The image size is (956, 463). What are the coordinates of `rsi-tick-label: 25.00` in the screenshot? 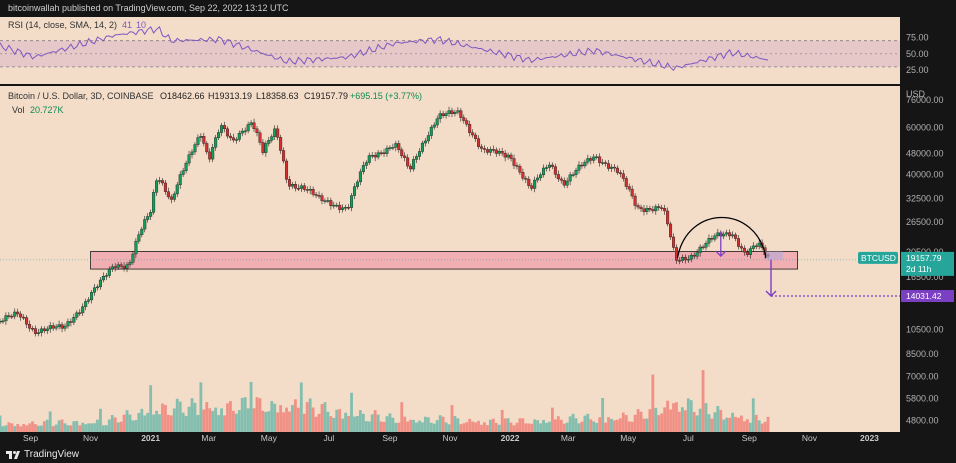 It's located at (917, 70).